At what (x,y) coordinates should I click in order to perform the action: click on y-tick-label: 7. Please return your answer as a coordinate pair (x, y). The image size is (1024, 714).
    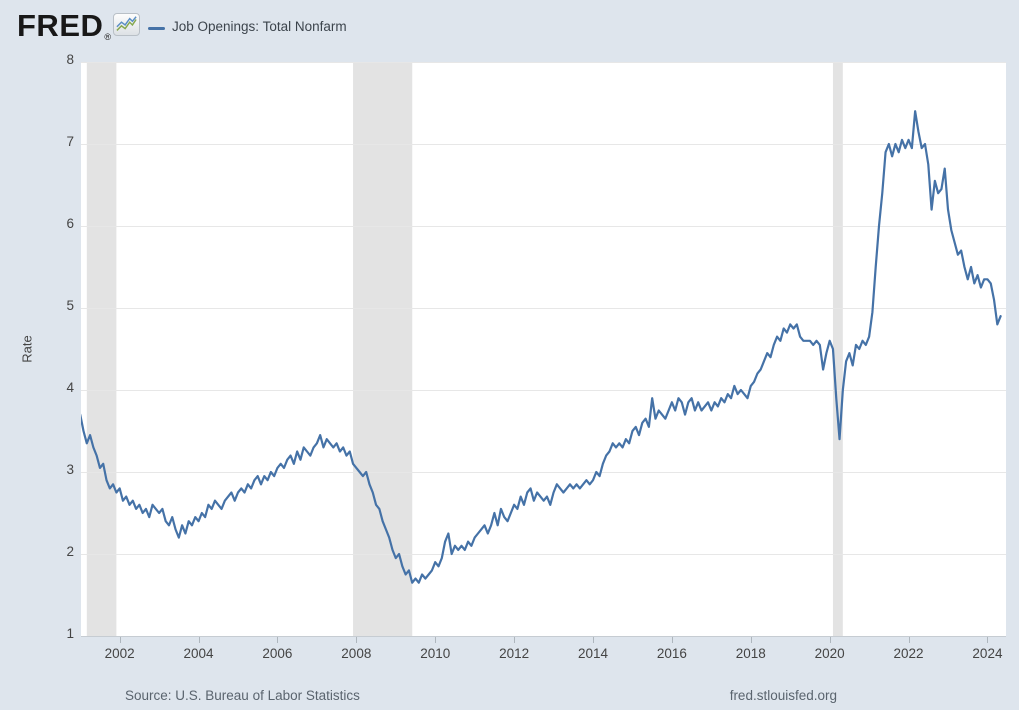
    Looking at the image, I should click on (70, 141).